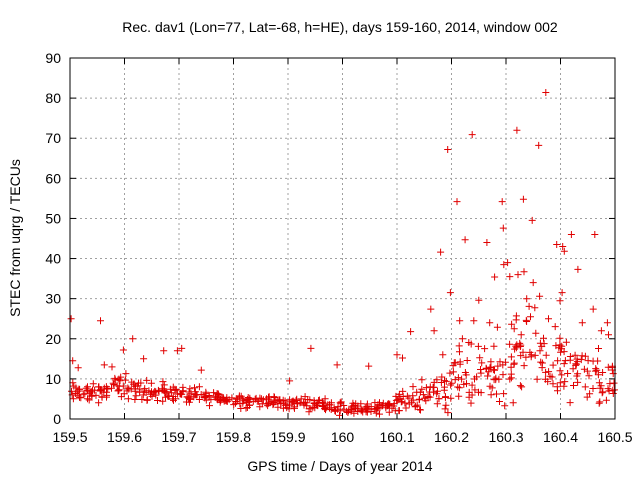 This screenshot has width=640, height=485. Describe the element at coordinates (57, 419) in the screenshot. I see `y-tick-label: 0` at that location.